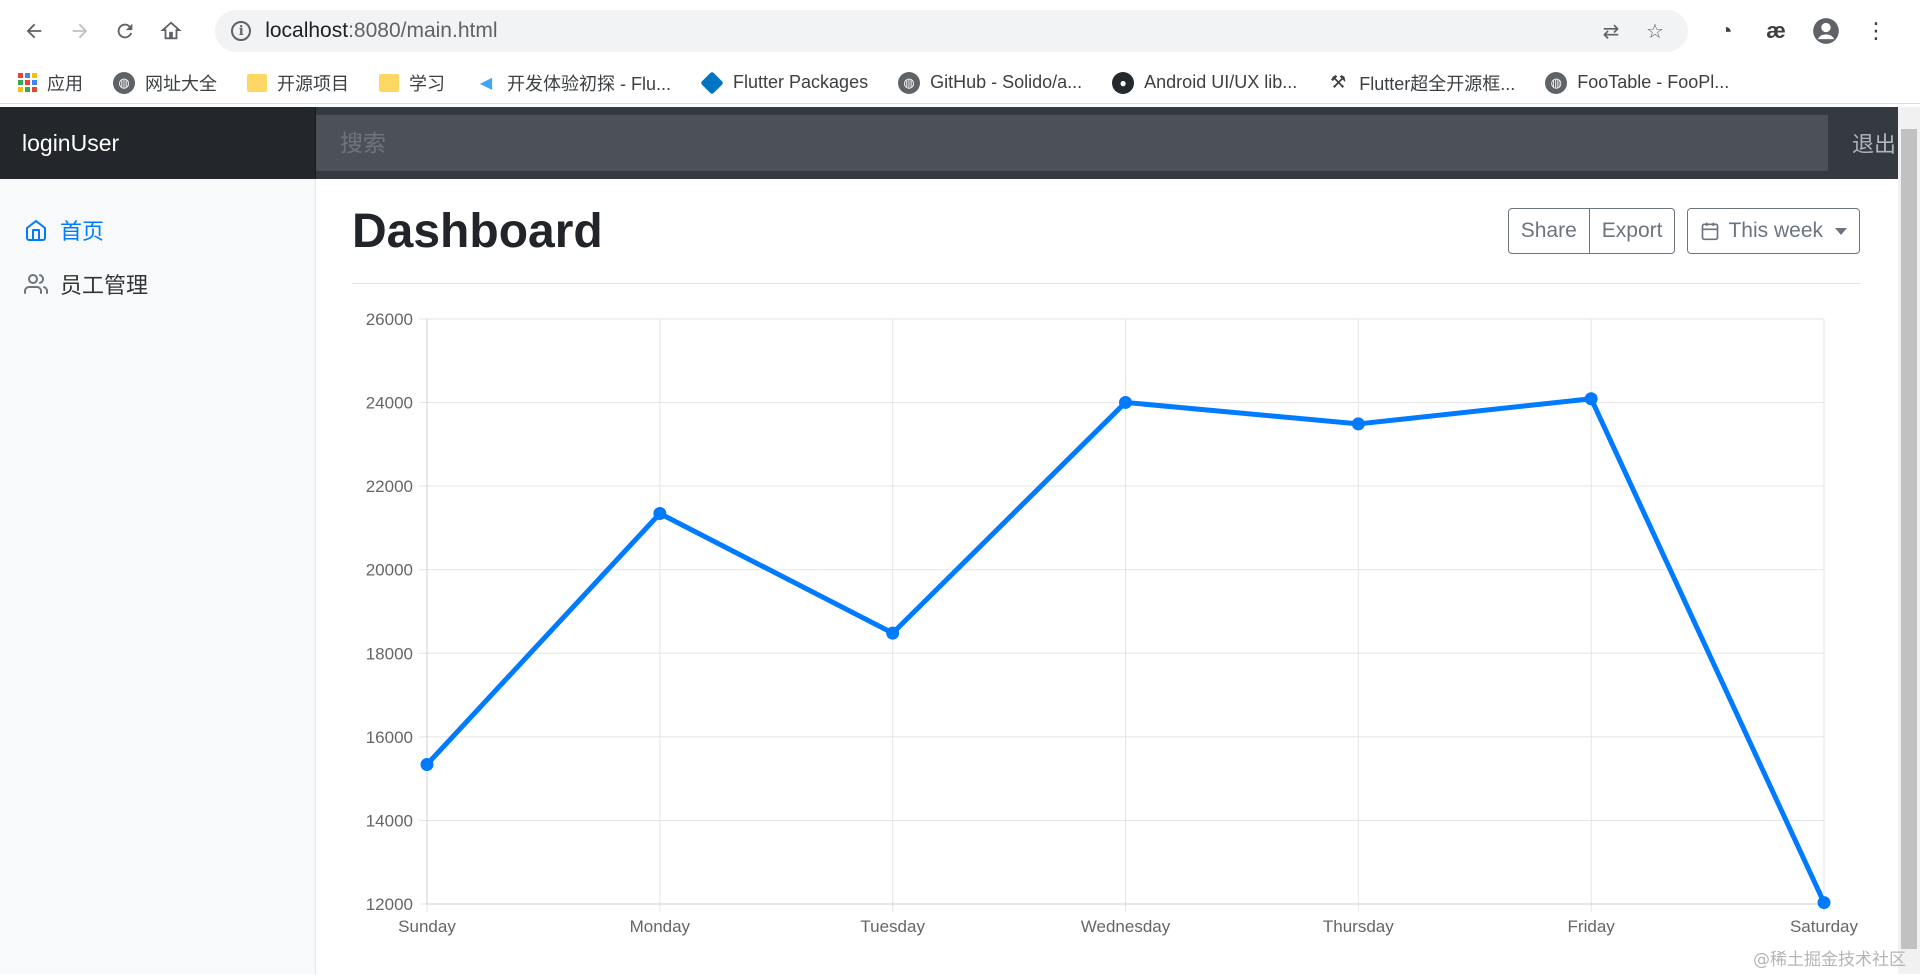 This screenshot has width=1920, height=979. I want to click on bookmark-item: ◍ 网址大全, so click(165, 83).